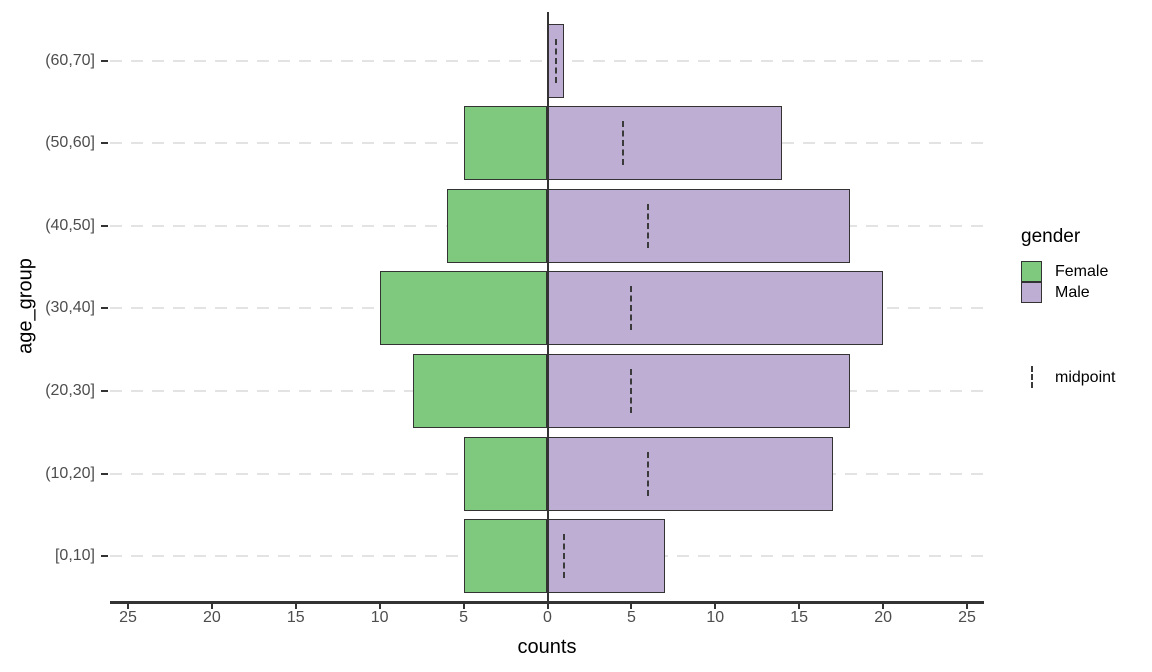 This screenshot has height=672, width=1152. I want to click on legend-item-female: Female, so click(1064, 271).